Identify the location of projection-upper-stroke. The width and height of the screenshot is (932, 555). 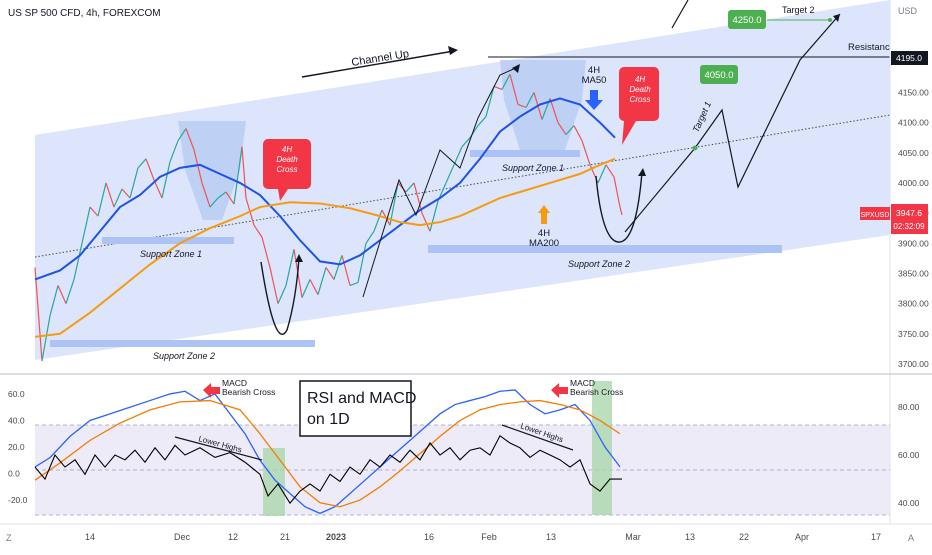
(680, 14).